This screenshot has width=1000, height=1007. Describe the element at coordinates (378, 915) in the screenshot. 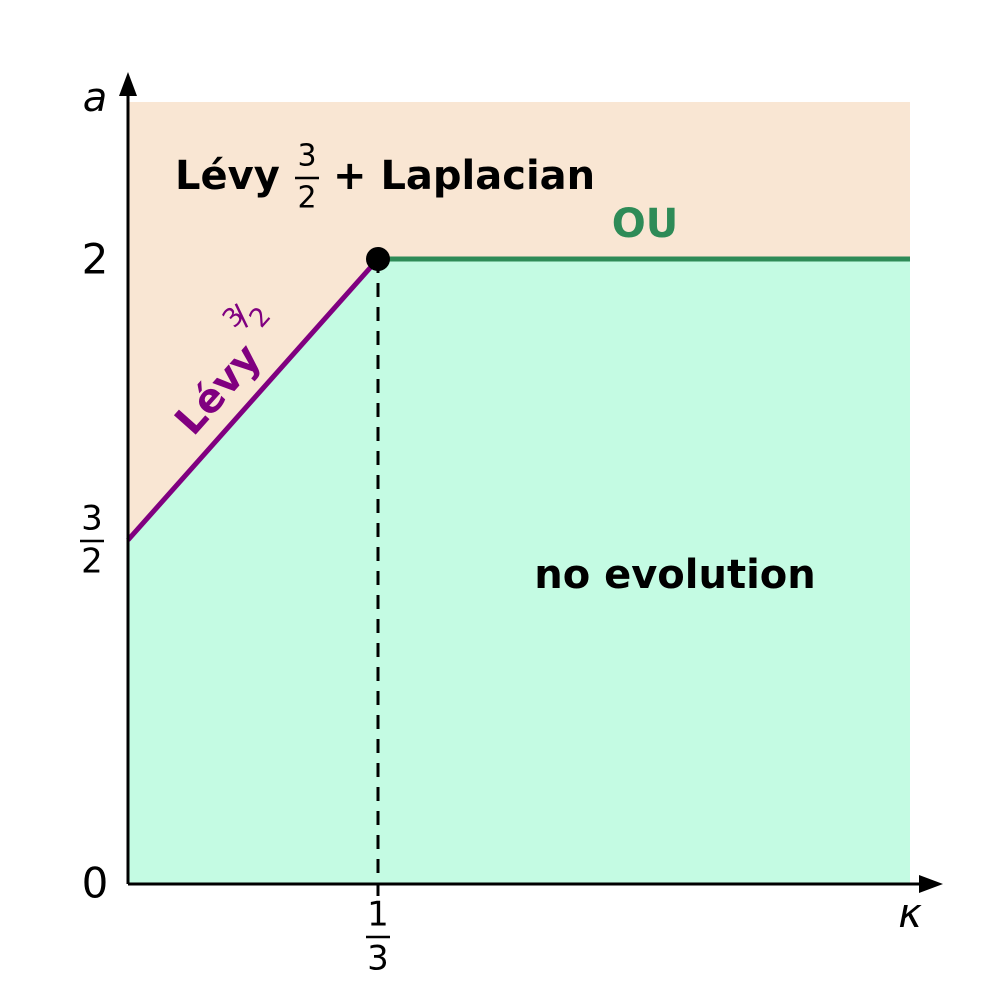

I see `x-tick-numerator: 1` at that location.